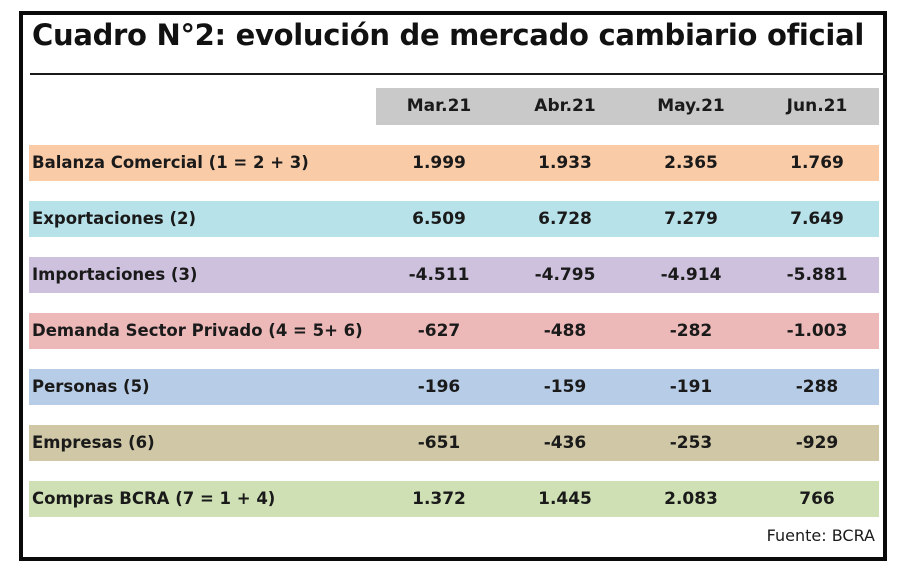 Image resolution: width=900 pixels, height=584 pixels. I want to click on row-value: -4.511, so click(439, 275).